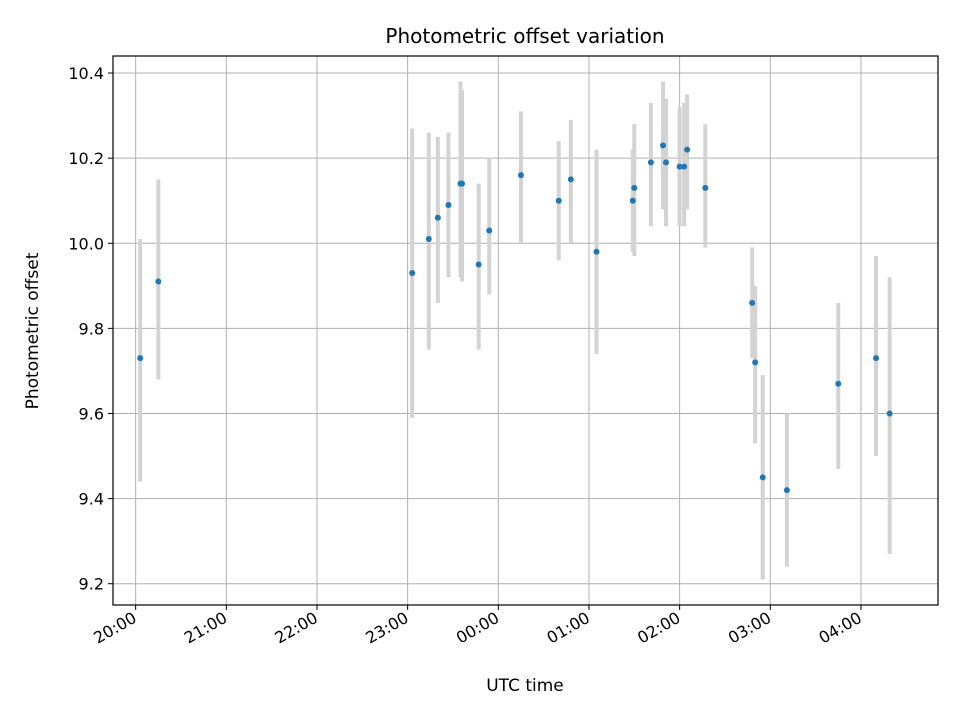  I want to click on y-tick-label: 9.2, so click(91, 584).